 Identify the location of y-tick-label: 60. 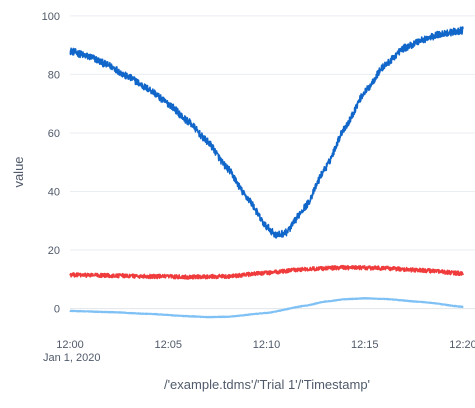
(54, 134).